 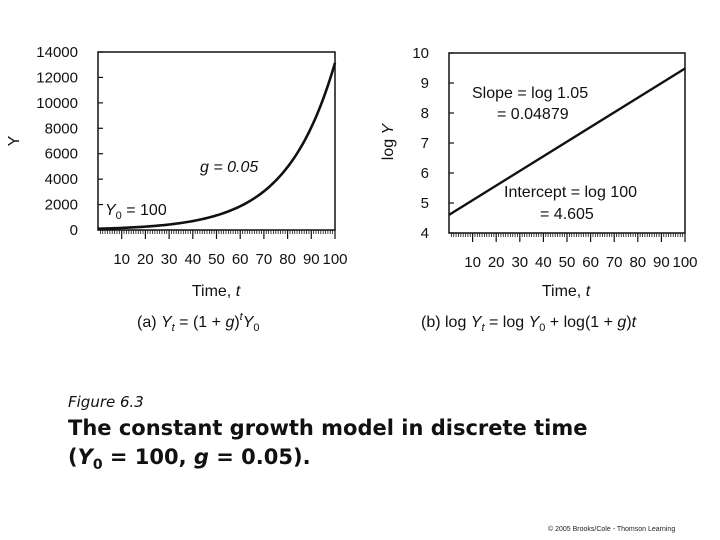 What do you see at coordinates (433, 143) in the screenshot?
I see `chart-b-y-ticks: 4 5 6 7 8 9 10` at bounding box center [433, 143].